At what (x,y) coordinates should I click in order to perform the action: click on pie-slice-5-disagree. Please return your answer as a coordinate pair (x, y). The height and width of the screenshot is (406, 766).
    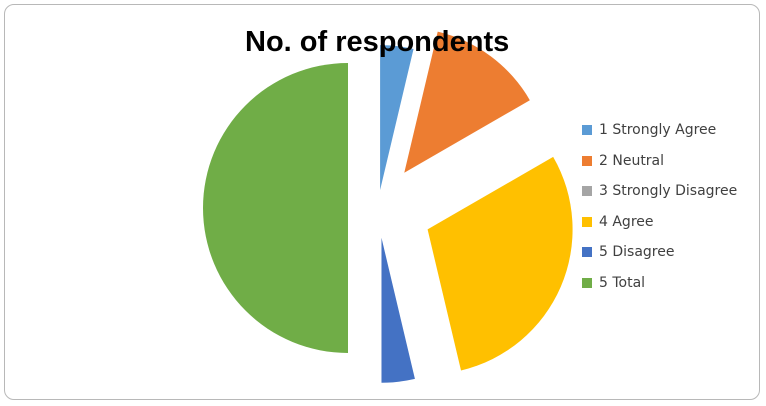
    Looking at the image, I should click on (398, 310).